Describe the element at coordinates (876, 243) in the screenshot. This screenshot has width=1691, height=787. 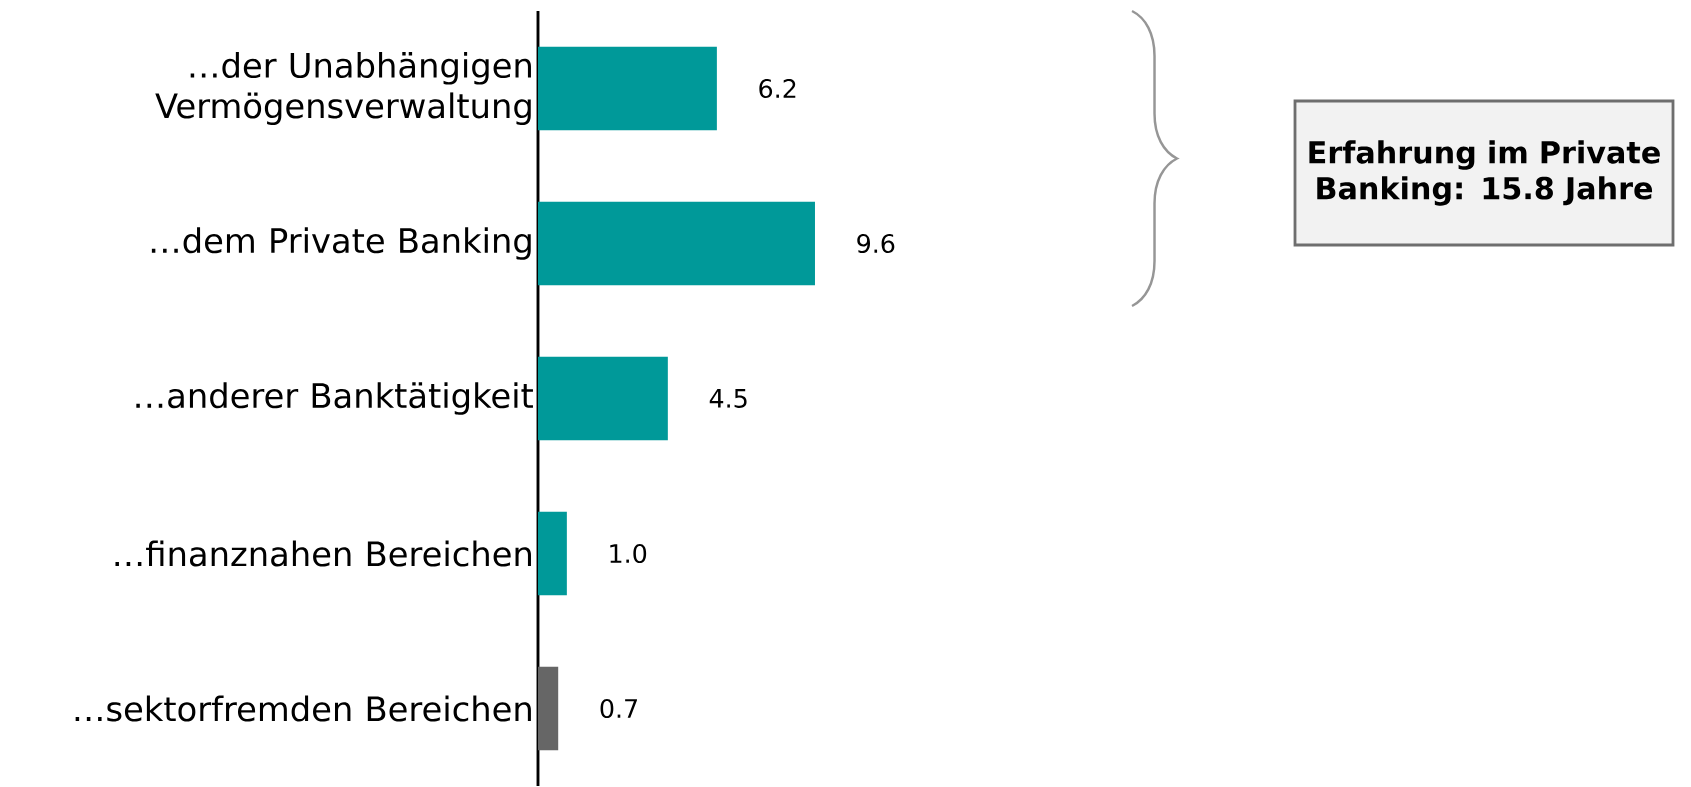
I see `data-label: 9.6` at that location.